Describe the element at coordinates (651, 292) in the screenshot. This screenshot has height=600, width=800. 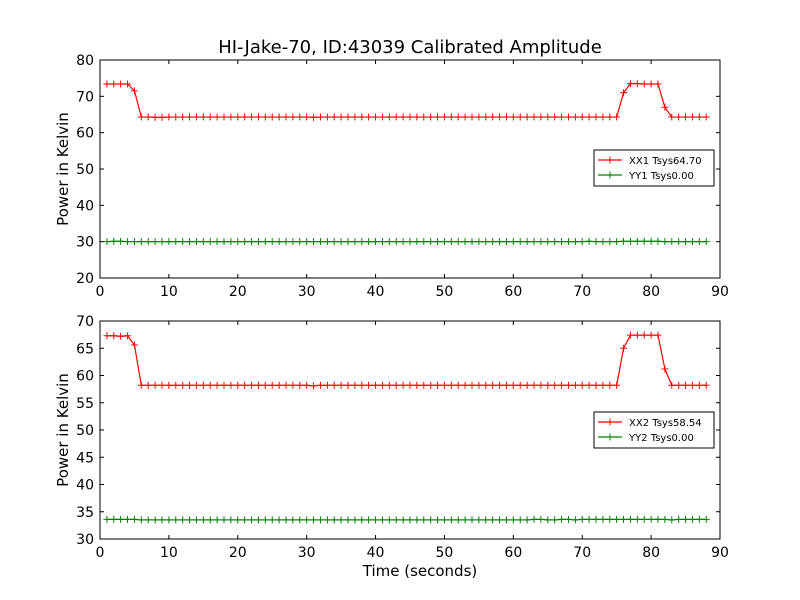
I see `x-tick-label: 80` at that location.